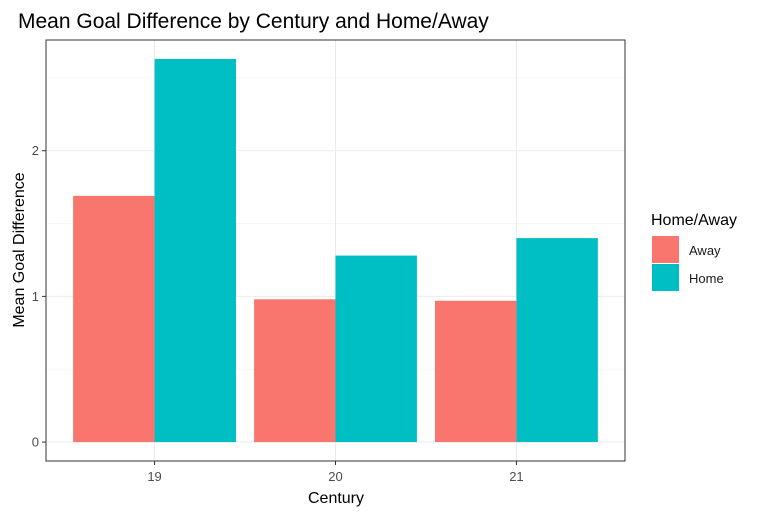 The width and height of the screenshot is (765, 516). I want to click on legend-label-away: Away, so click(705, 250).